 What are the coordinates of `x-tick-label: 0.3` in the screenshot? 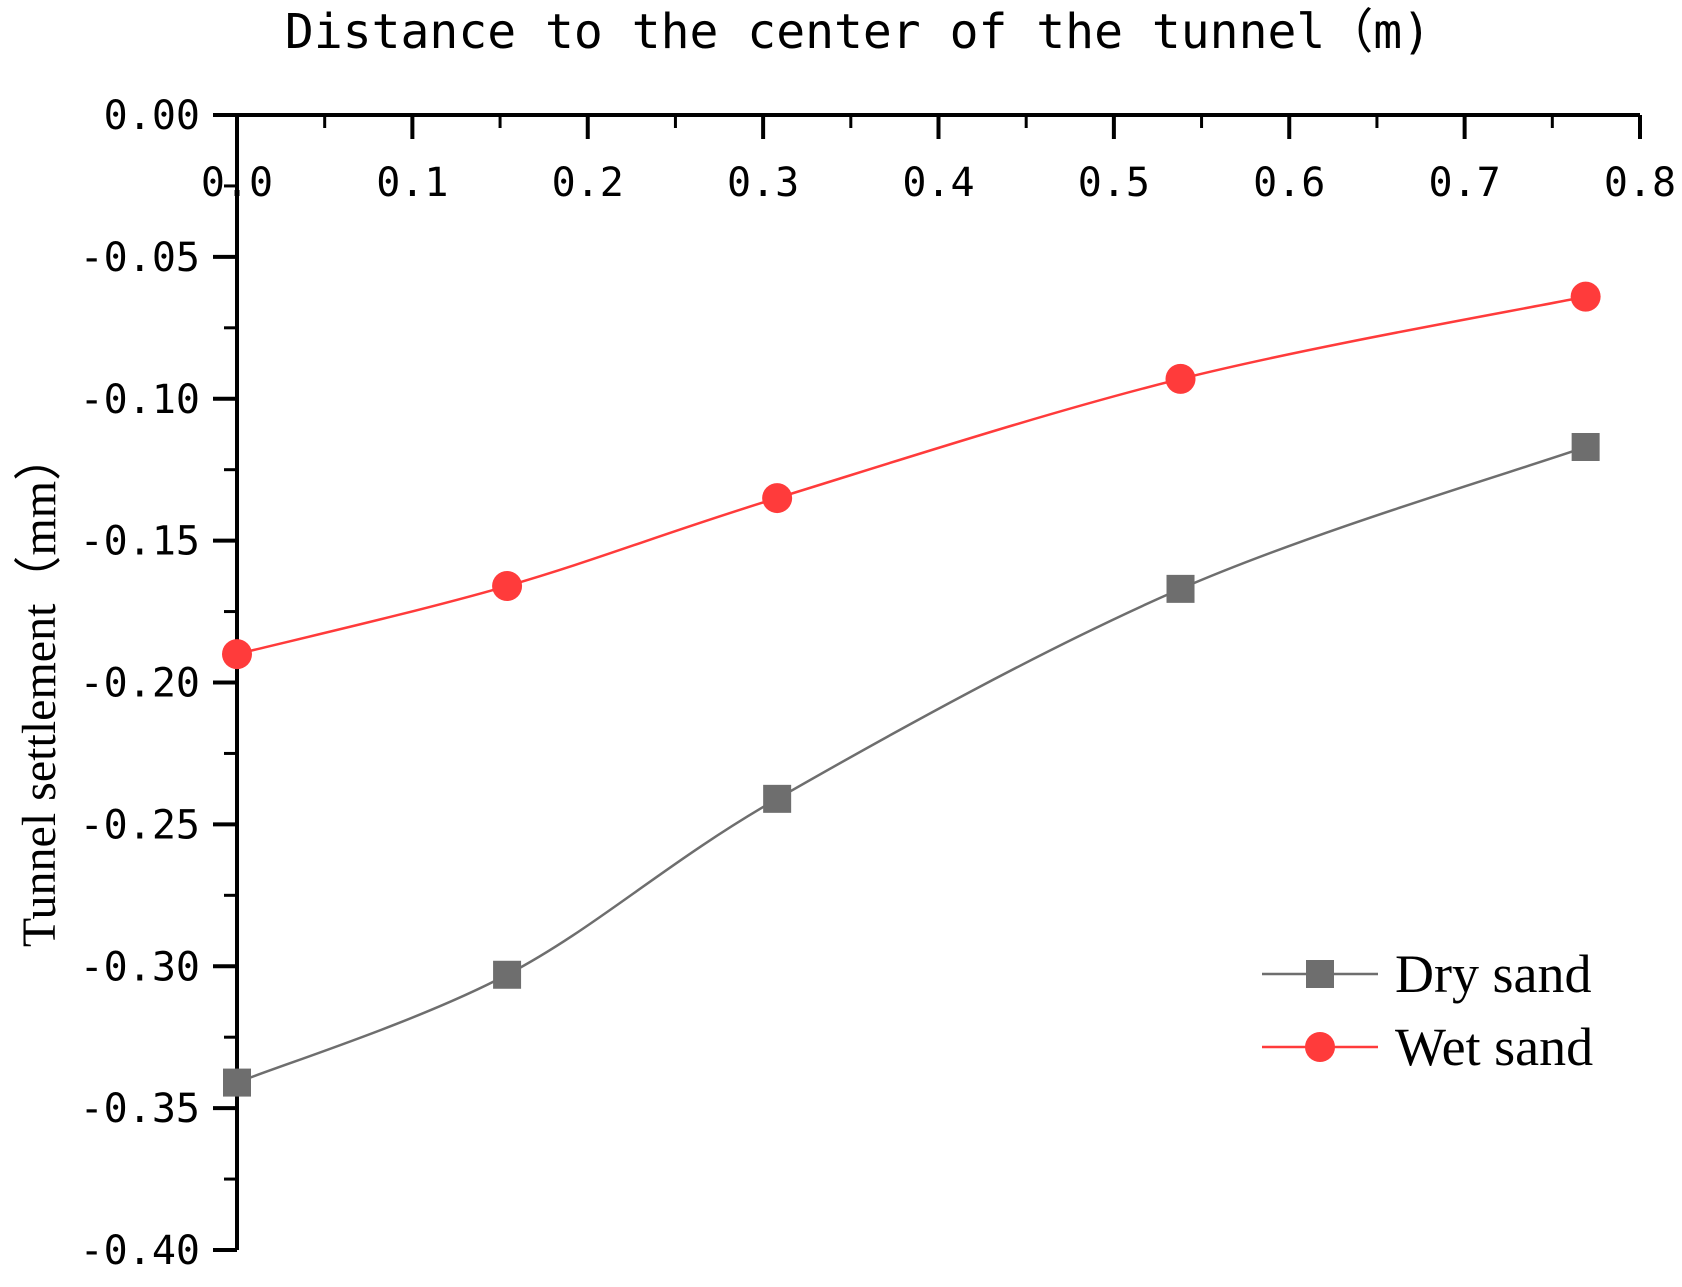 It's located at (763, 183).